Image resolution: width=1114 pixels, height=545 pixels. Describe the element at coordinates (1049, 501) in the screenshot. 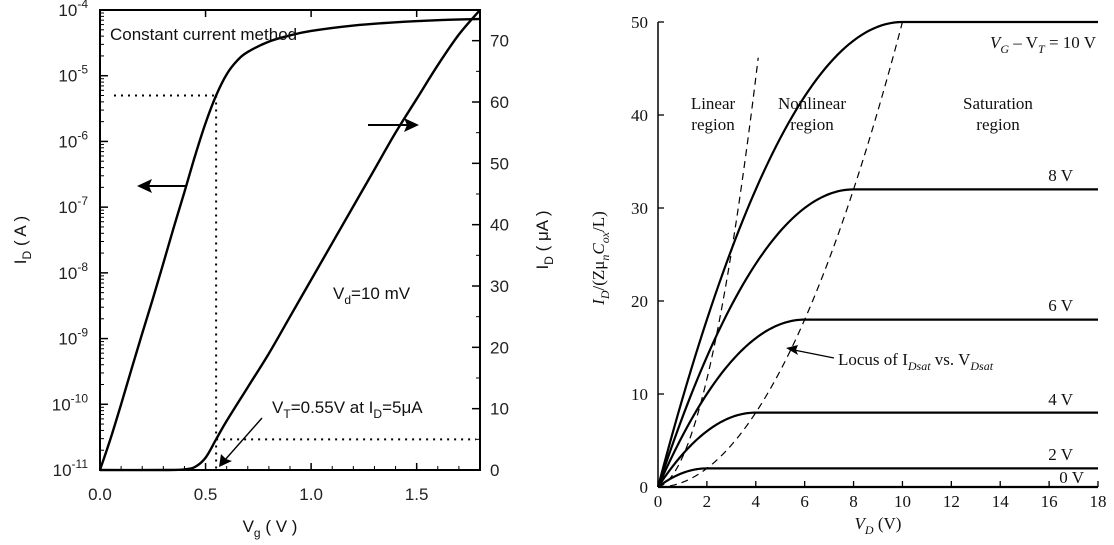

I see `right-chart-x-tick-label: 16` at that location.